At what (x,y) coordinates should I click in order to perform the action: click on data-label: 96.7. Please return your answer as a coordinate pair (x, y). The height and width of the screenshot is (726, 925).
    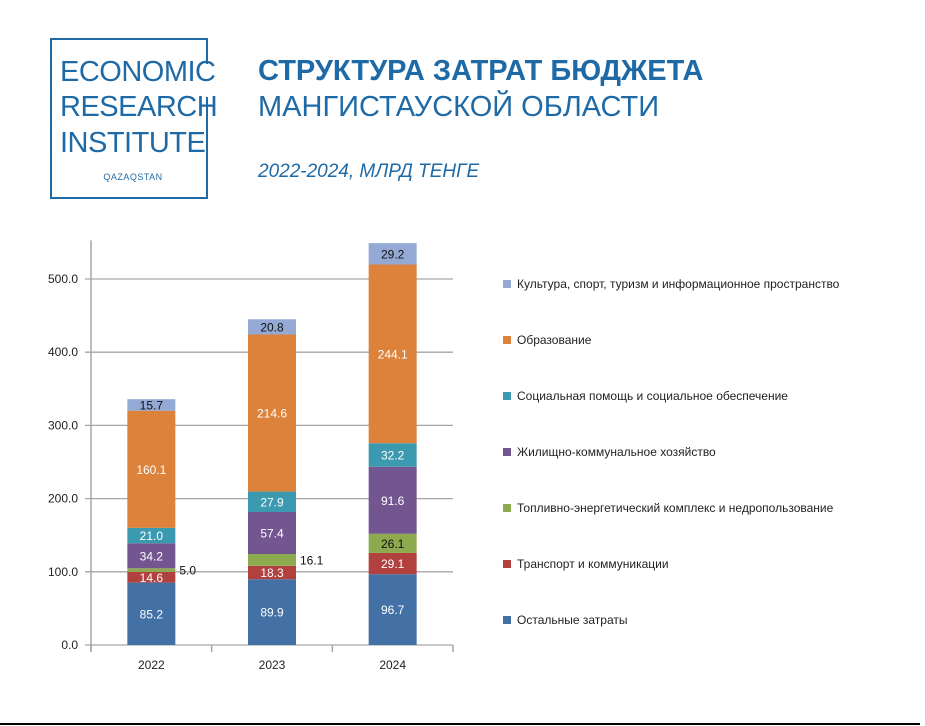
    Looking at the image, I should click on (393, 610).